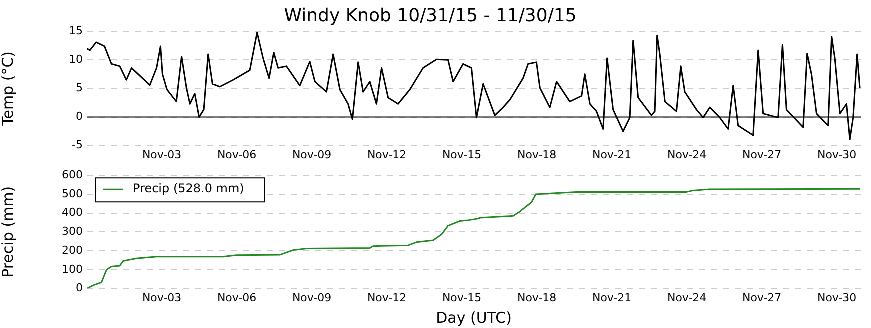 The width and height of the screenshot is (871, 328). What do you see at coordinates (8, 89) in the screenshot?
I see `y-axis-title: Temp (°C)` at bounding box center [8, 89].